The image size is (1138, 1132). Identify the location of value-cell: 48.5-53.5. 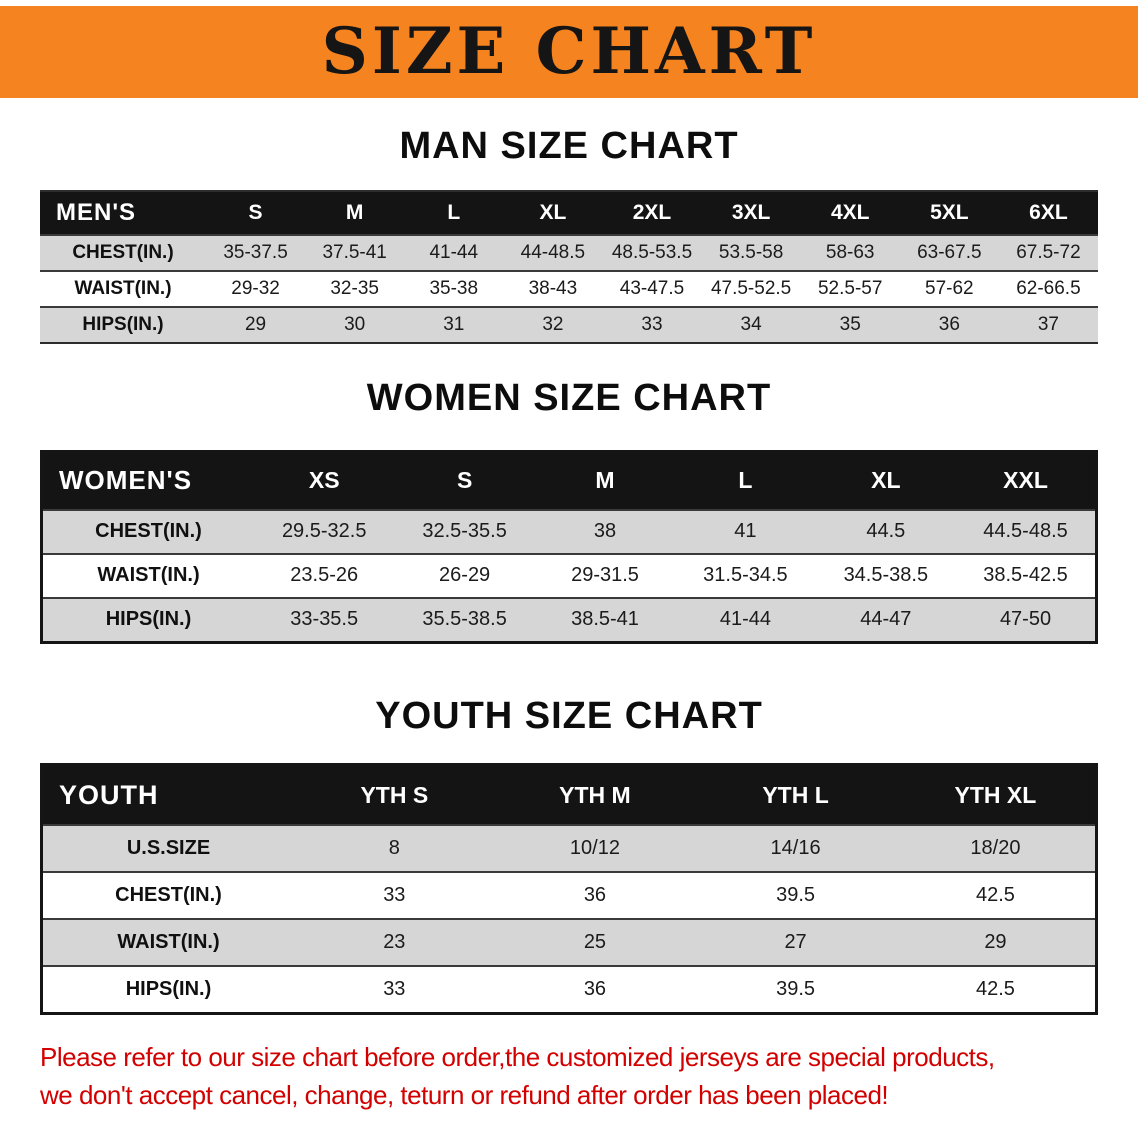
(652, 252).